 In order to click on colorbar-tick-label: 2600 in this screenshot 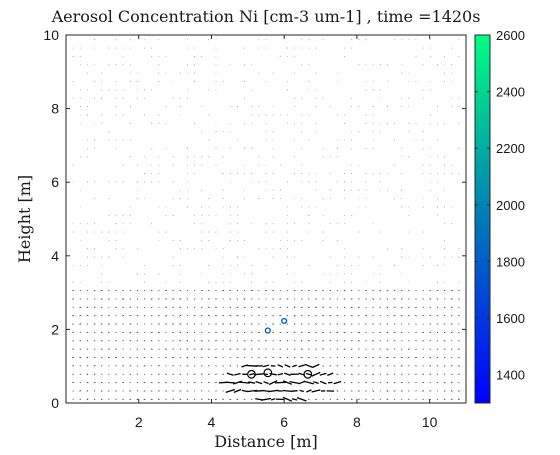, I will do `click(510, 35)`.